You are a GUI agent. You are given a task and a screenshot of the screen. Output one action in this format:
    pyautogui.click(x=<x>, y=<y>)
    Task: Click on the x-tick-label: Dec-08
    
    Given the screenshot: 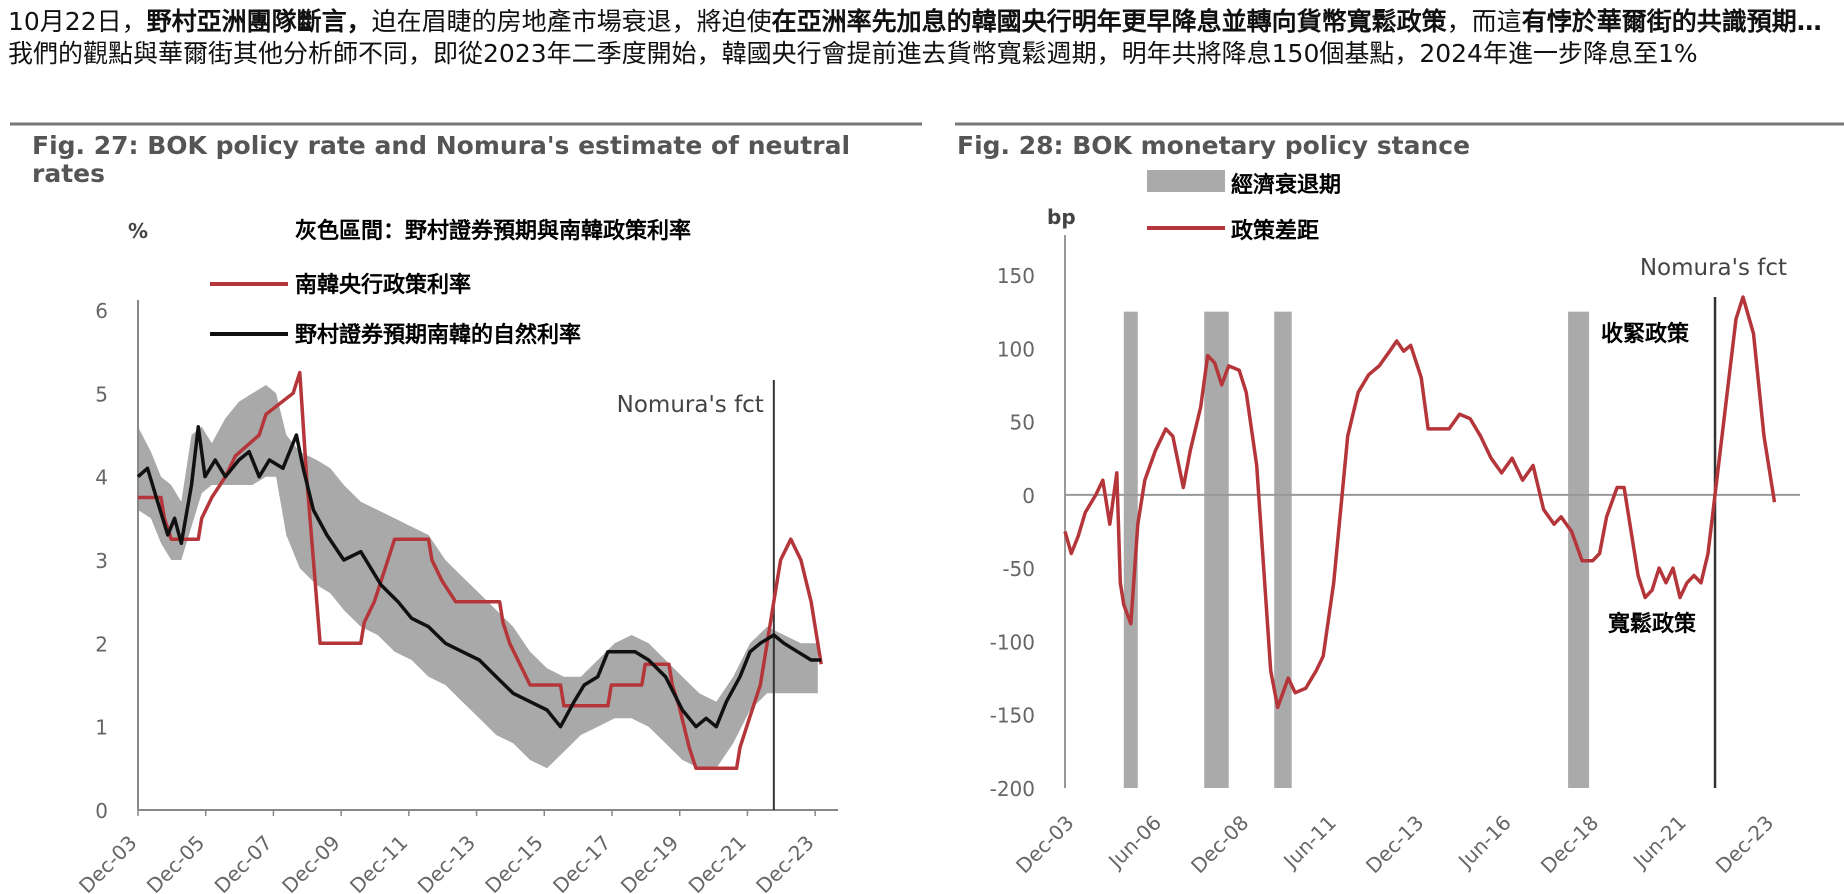 What is the action you would take?
    pyautogui.click(x=1219, y=844)
    